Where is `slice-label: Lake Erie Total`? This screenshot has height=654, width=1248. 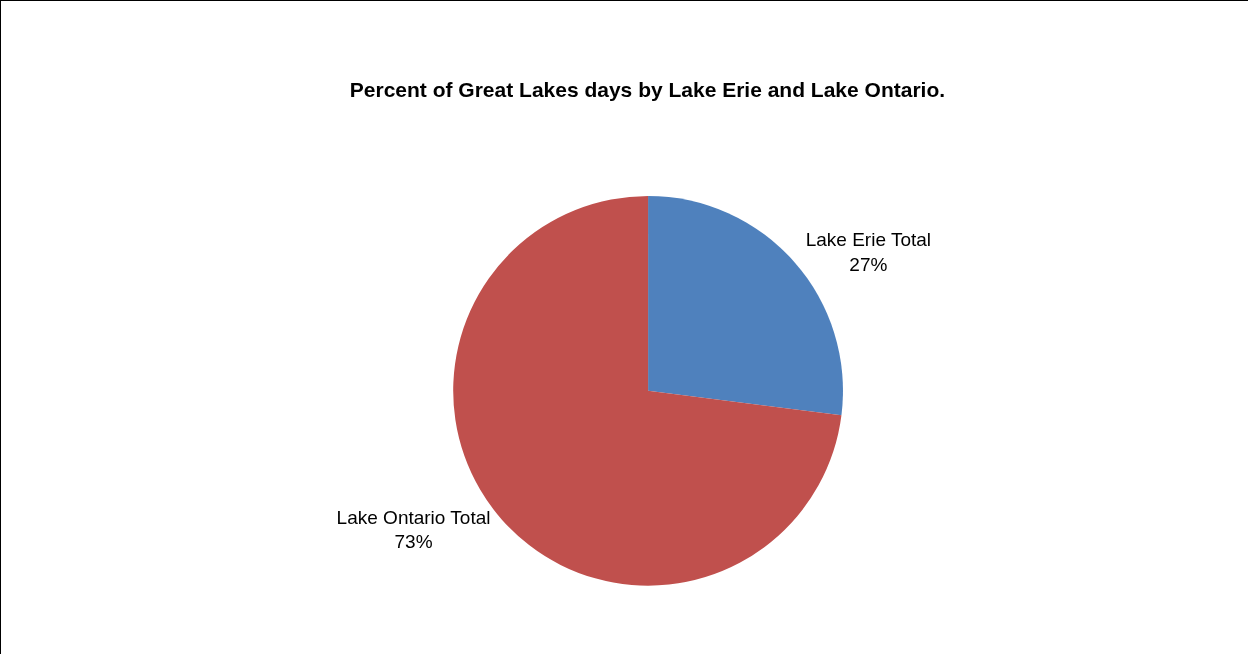 slice-label: Lake Erie Total is located at coordinates (868, 240).